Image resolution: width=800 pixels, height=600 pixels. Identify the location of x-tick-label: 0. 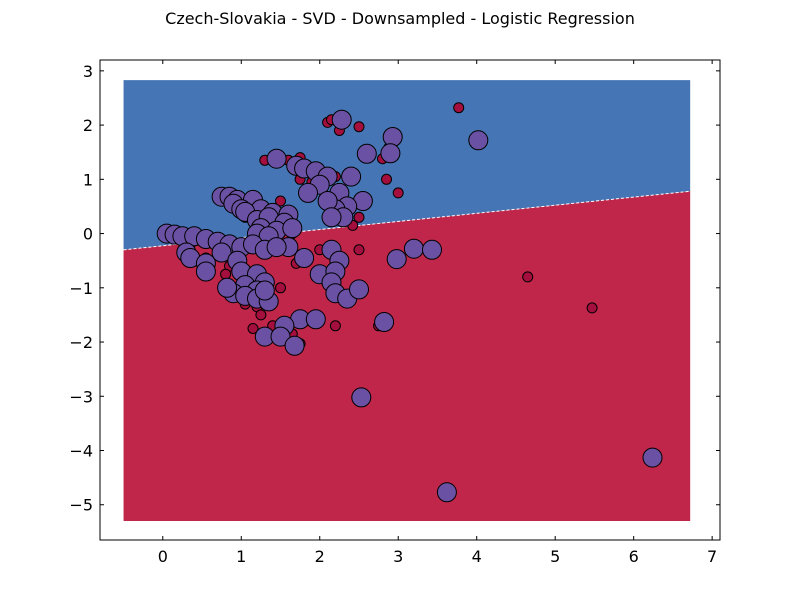
(163, 556).